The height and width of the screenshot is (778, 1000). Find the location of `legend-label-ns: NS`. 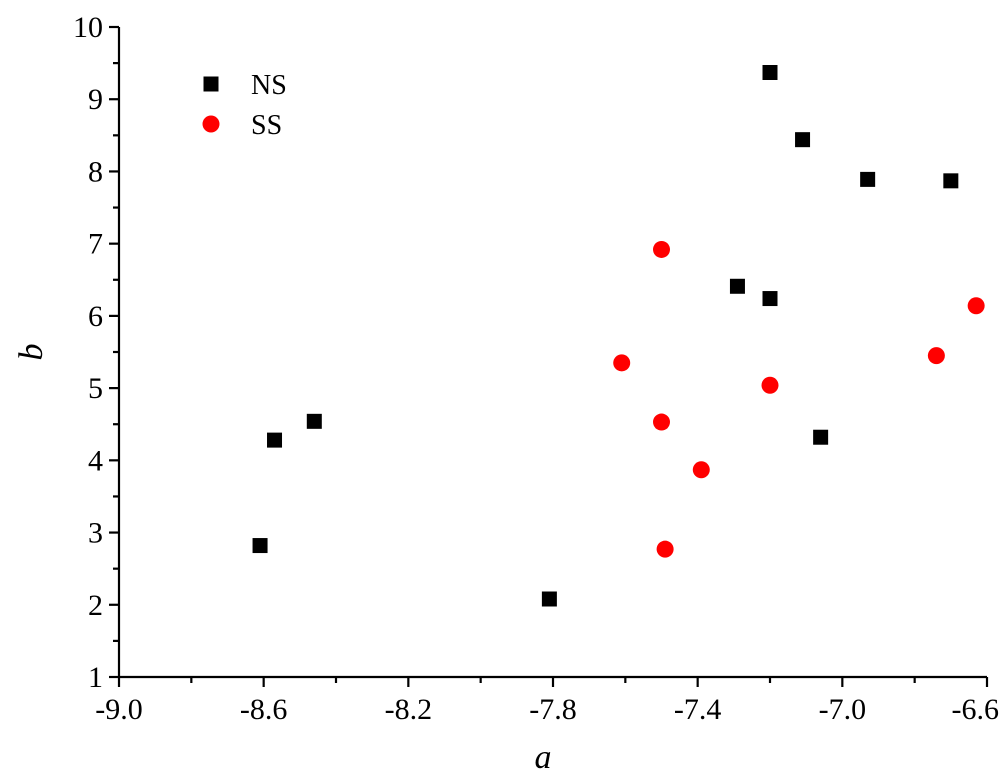

legend-label-ns: NS is located at coordinates (269, 85).